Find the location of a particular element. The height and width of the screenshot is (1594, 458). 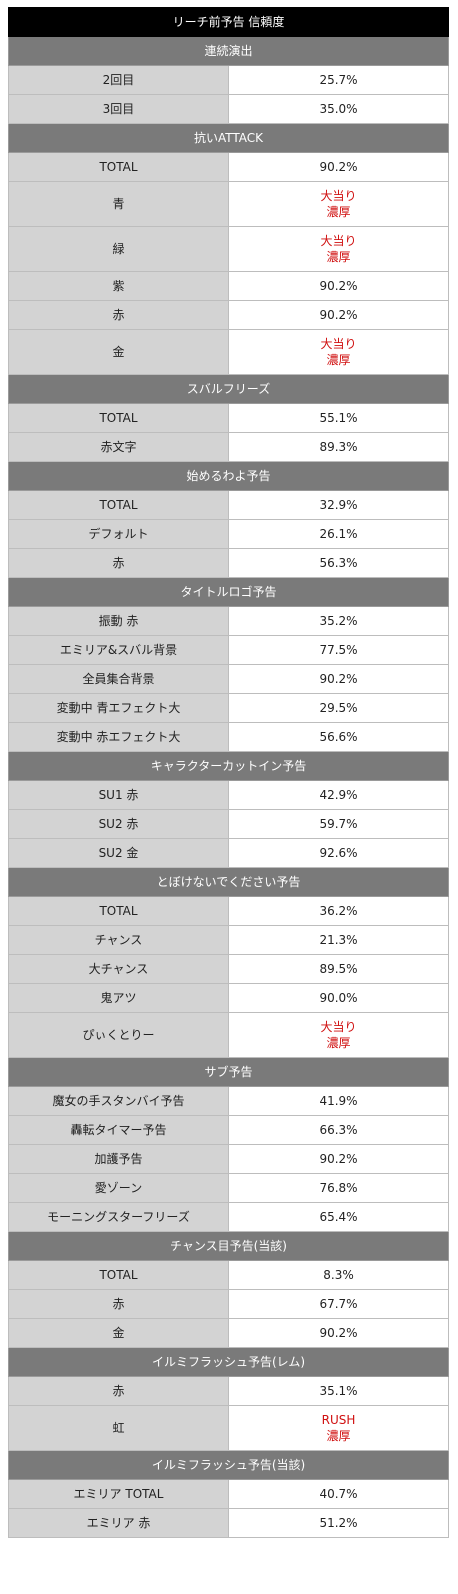

section-header-row: 連続演出 is located at coordinates (228, 51).